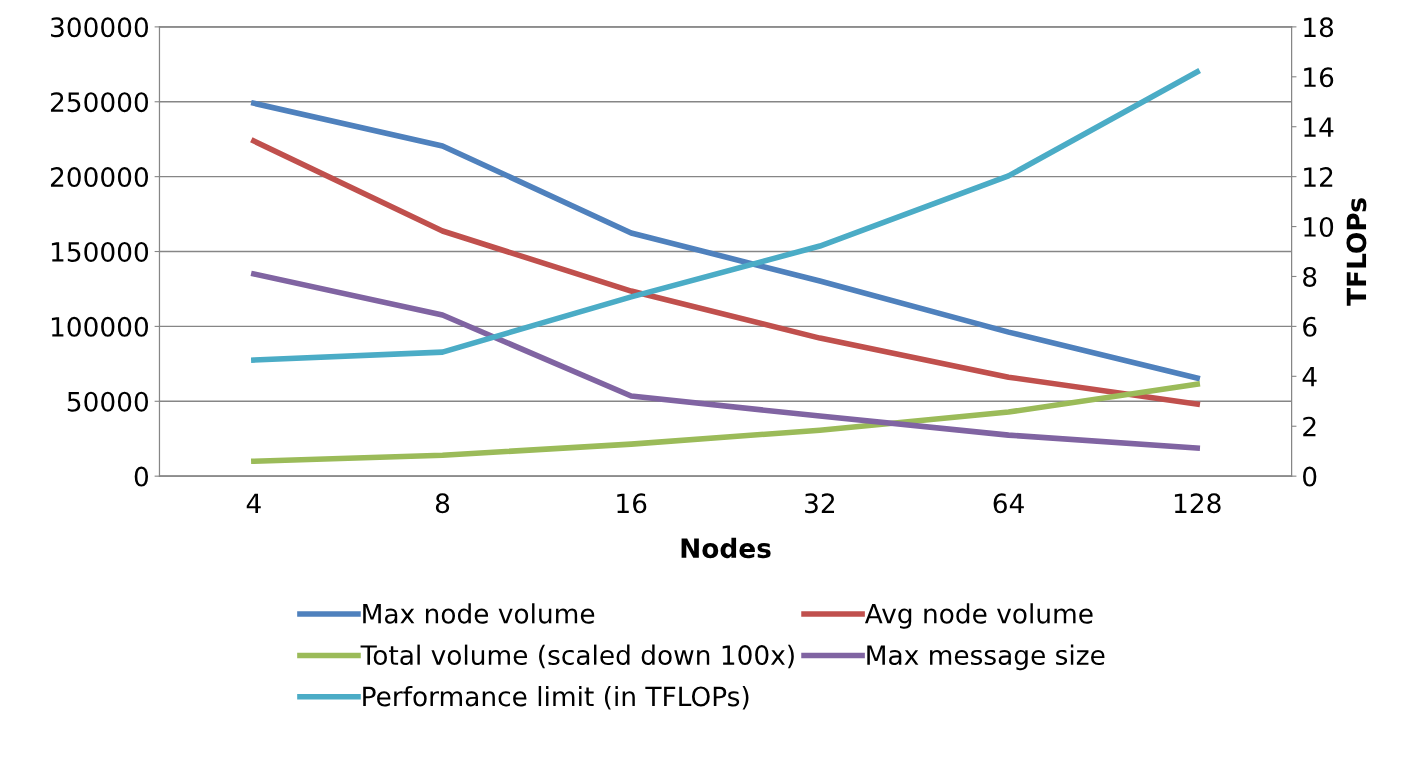 This screenshot has width=1424, height=768. Describe the element at coordinates (99, 177) in the screenshot. I see `y-tick-label: 200000` at that location.